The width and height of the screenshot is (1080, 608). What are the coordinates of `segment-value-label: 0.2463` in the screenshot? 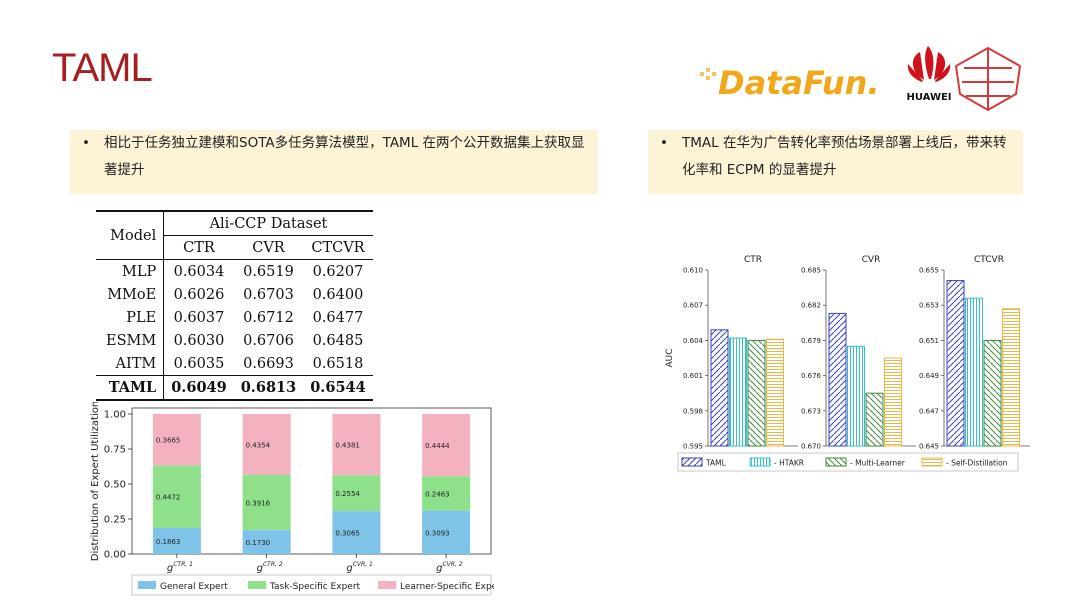 It's located at (437, 494).